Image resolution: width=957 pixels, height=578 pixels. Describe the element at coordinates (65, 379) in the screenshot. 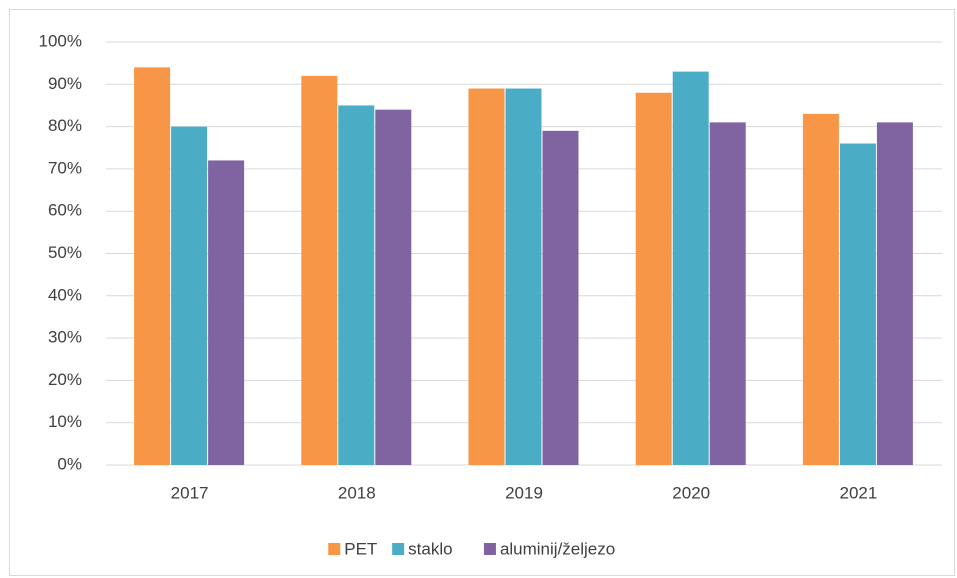

I see `y-tick-label: 20%` at that location.